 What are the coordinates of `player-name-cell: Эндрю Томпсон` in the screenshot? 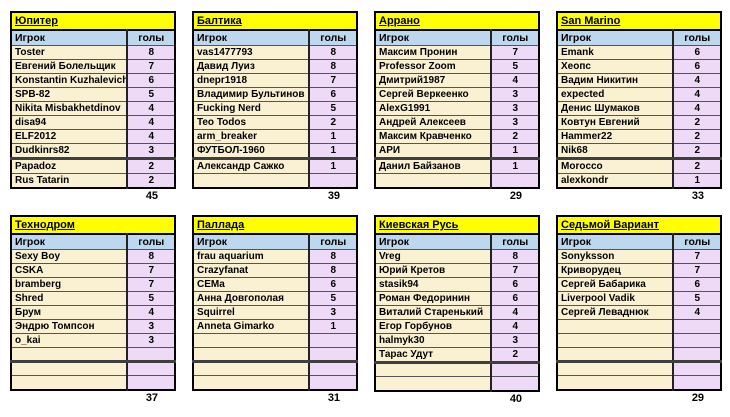 It's located at (69, 326).